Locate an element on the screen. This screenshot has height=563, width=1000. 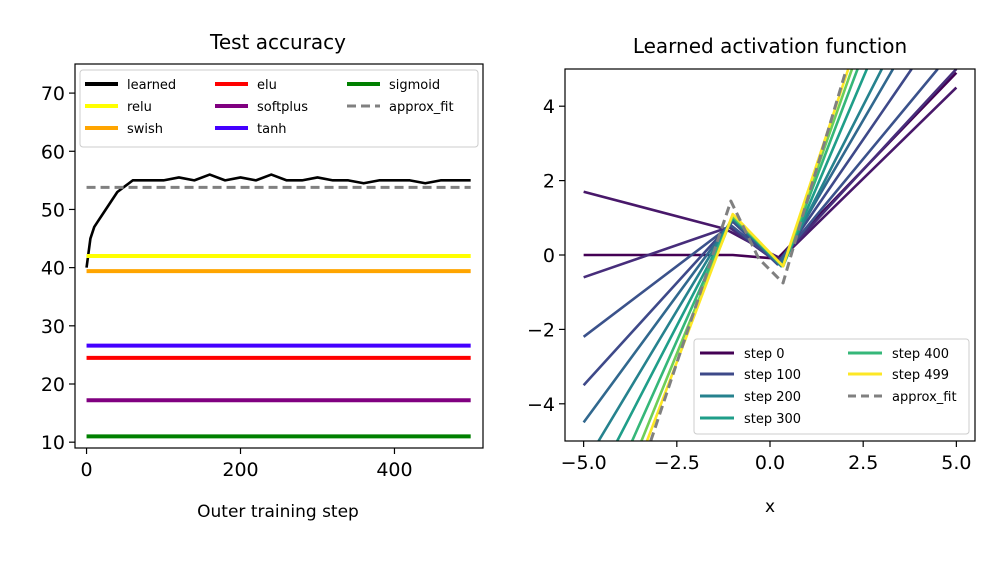
y-tick-label: −2 is located at coordinates (541, 330).